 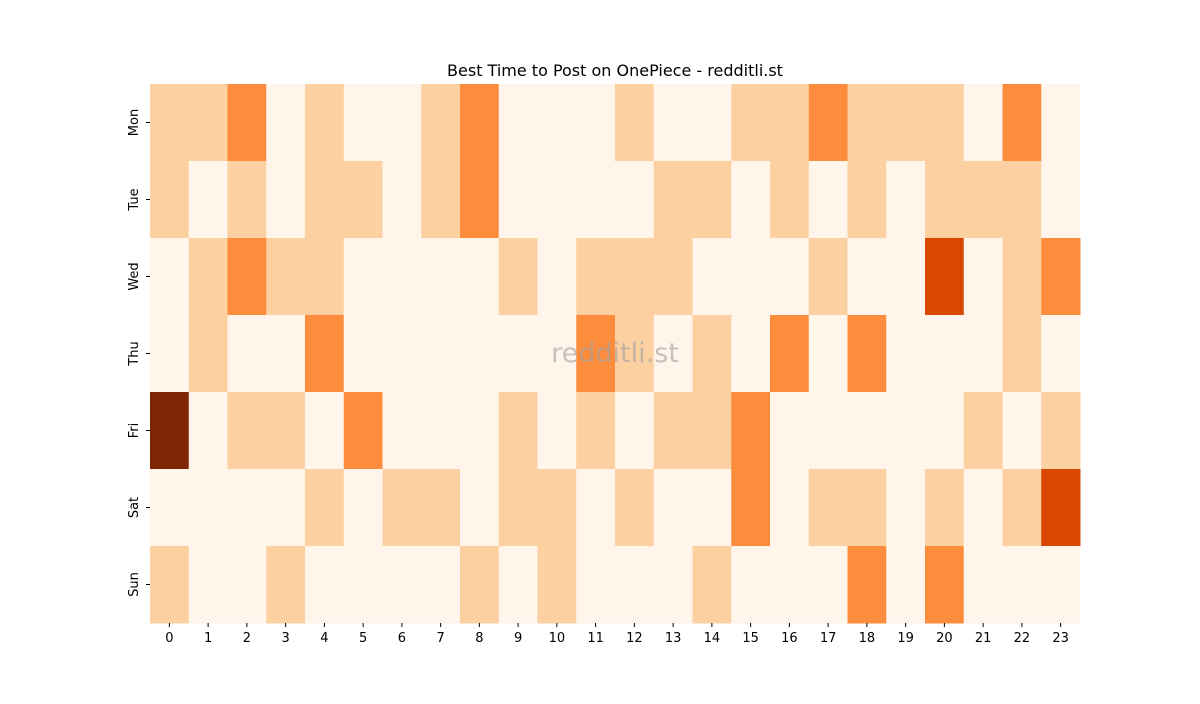 I want to click on x-tick-label: 15, so click(x=750, y=638).